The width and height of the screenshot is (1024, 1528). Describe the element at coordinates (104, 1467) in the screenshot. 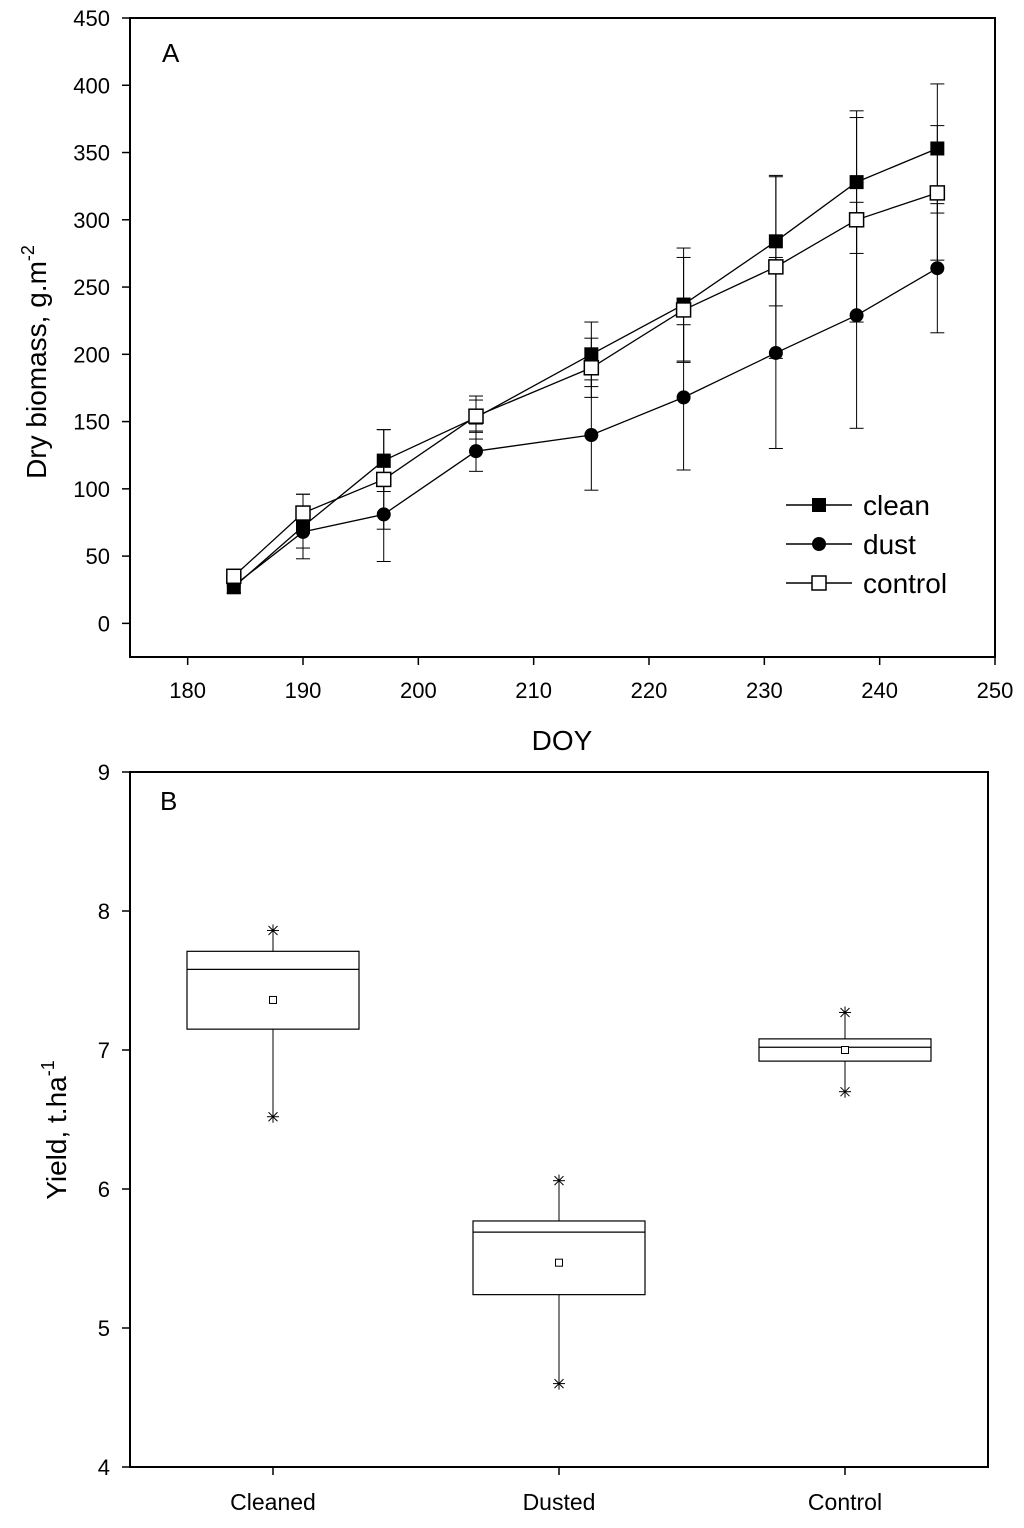

I see `b-y-tick-label-4: 4` at that location.